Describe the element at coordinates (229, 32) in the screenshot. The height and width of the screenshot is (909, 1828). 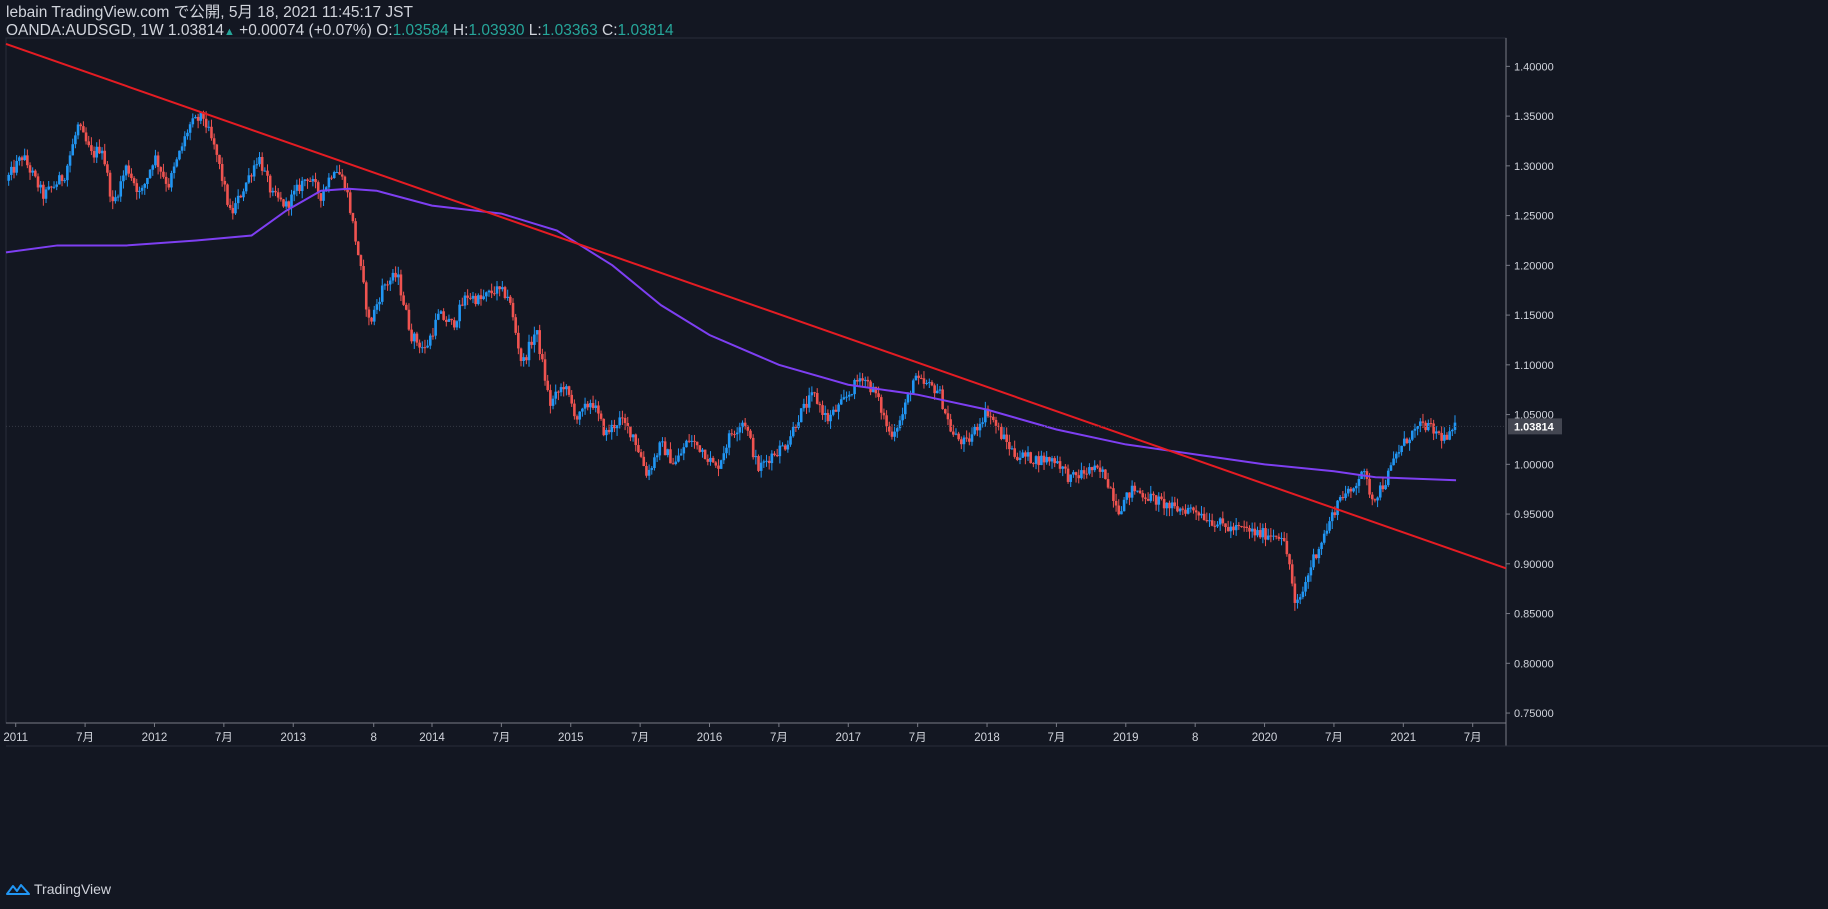
I see `up-arrow-icon: ▲` at that location.